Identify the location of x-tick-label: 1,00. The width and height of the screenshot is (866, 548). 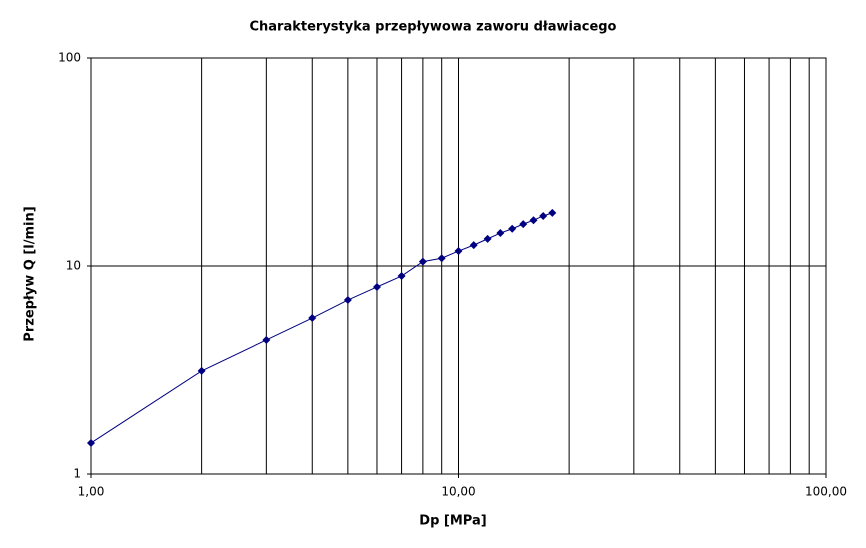
(91, 492).